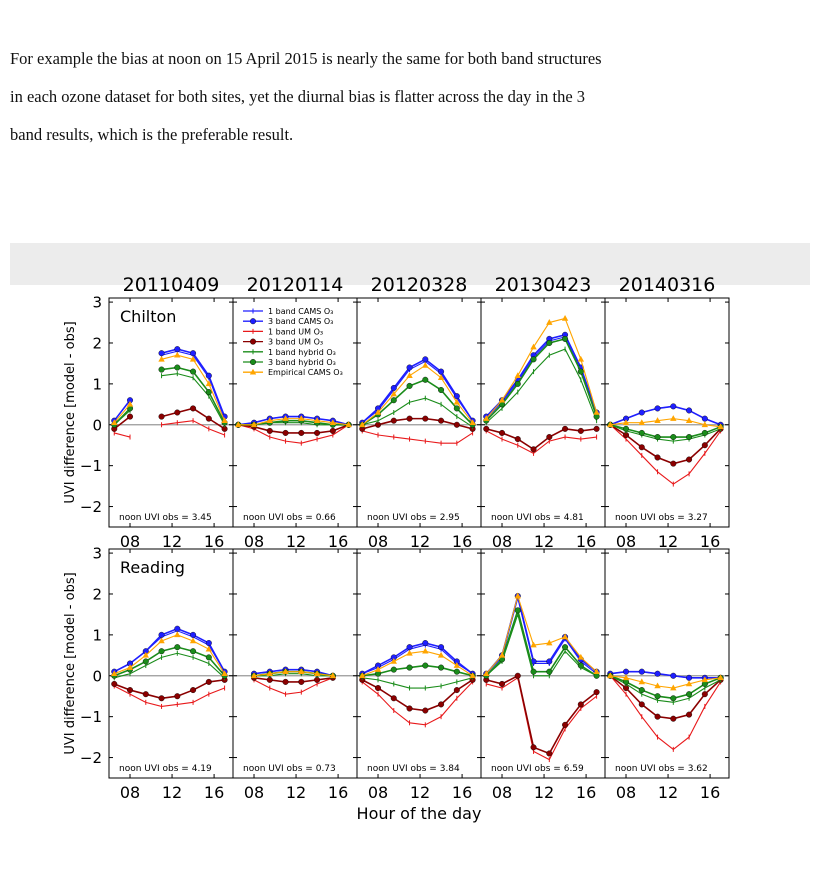 The image size is (820, 895). Describe the element at coordinates (171, 285) in the screenshot. I see `panel-title: 20110409` at that location.